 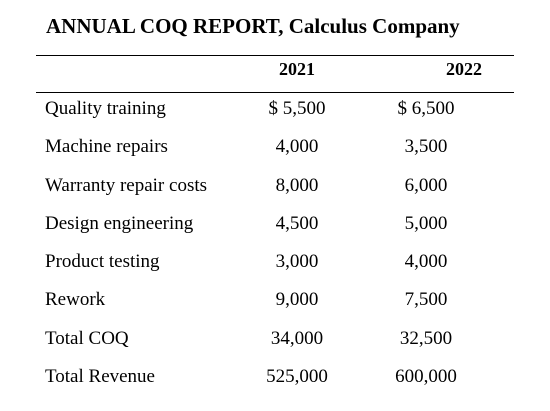 I want to click on table-row: Machine repairs 4,000 3,500, so click(x=275, y=149).